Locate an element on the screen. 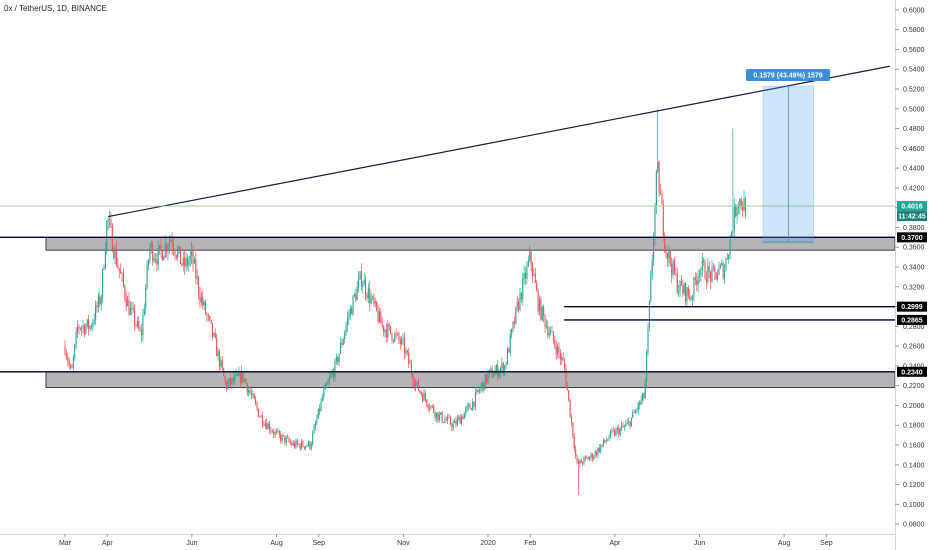 This screenshot has width=932, height=550. measure-layer: 0.1579 (43.49%) 1579 is located at coordinates (788, 156).